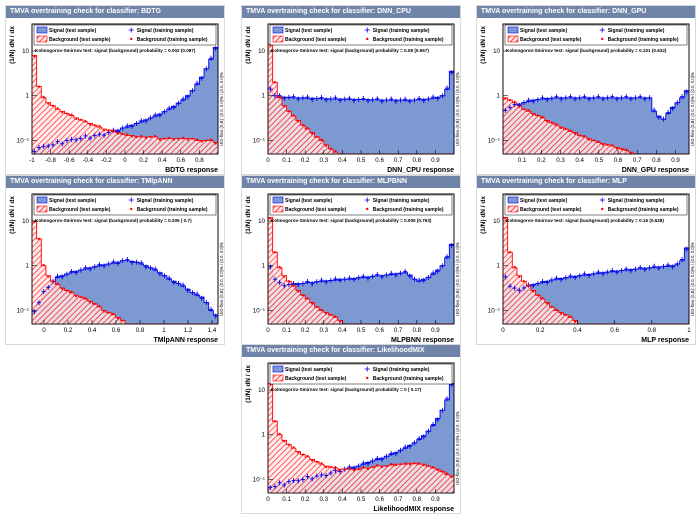  I want to click on x-tick-label: 0.7, so click(398, 160).